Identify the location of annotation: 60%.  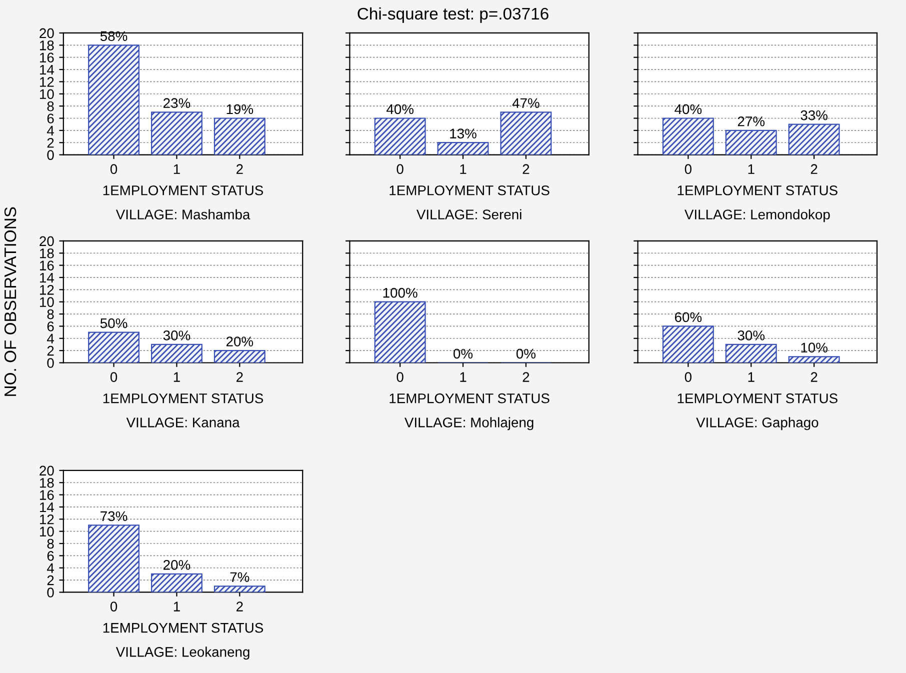
(688, 317).